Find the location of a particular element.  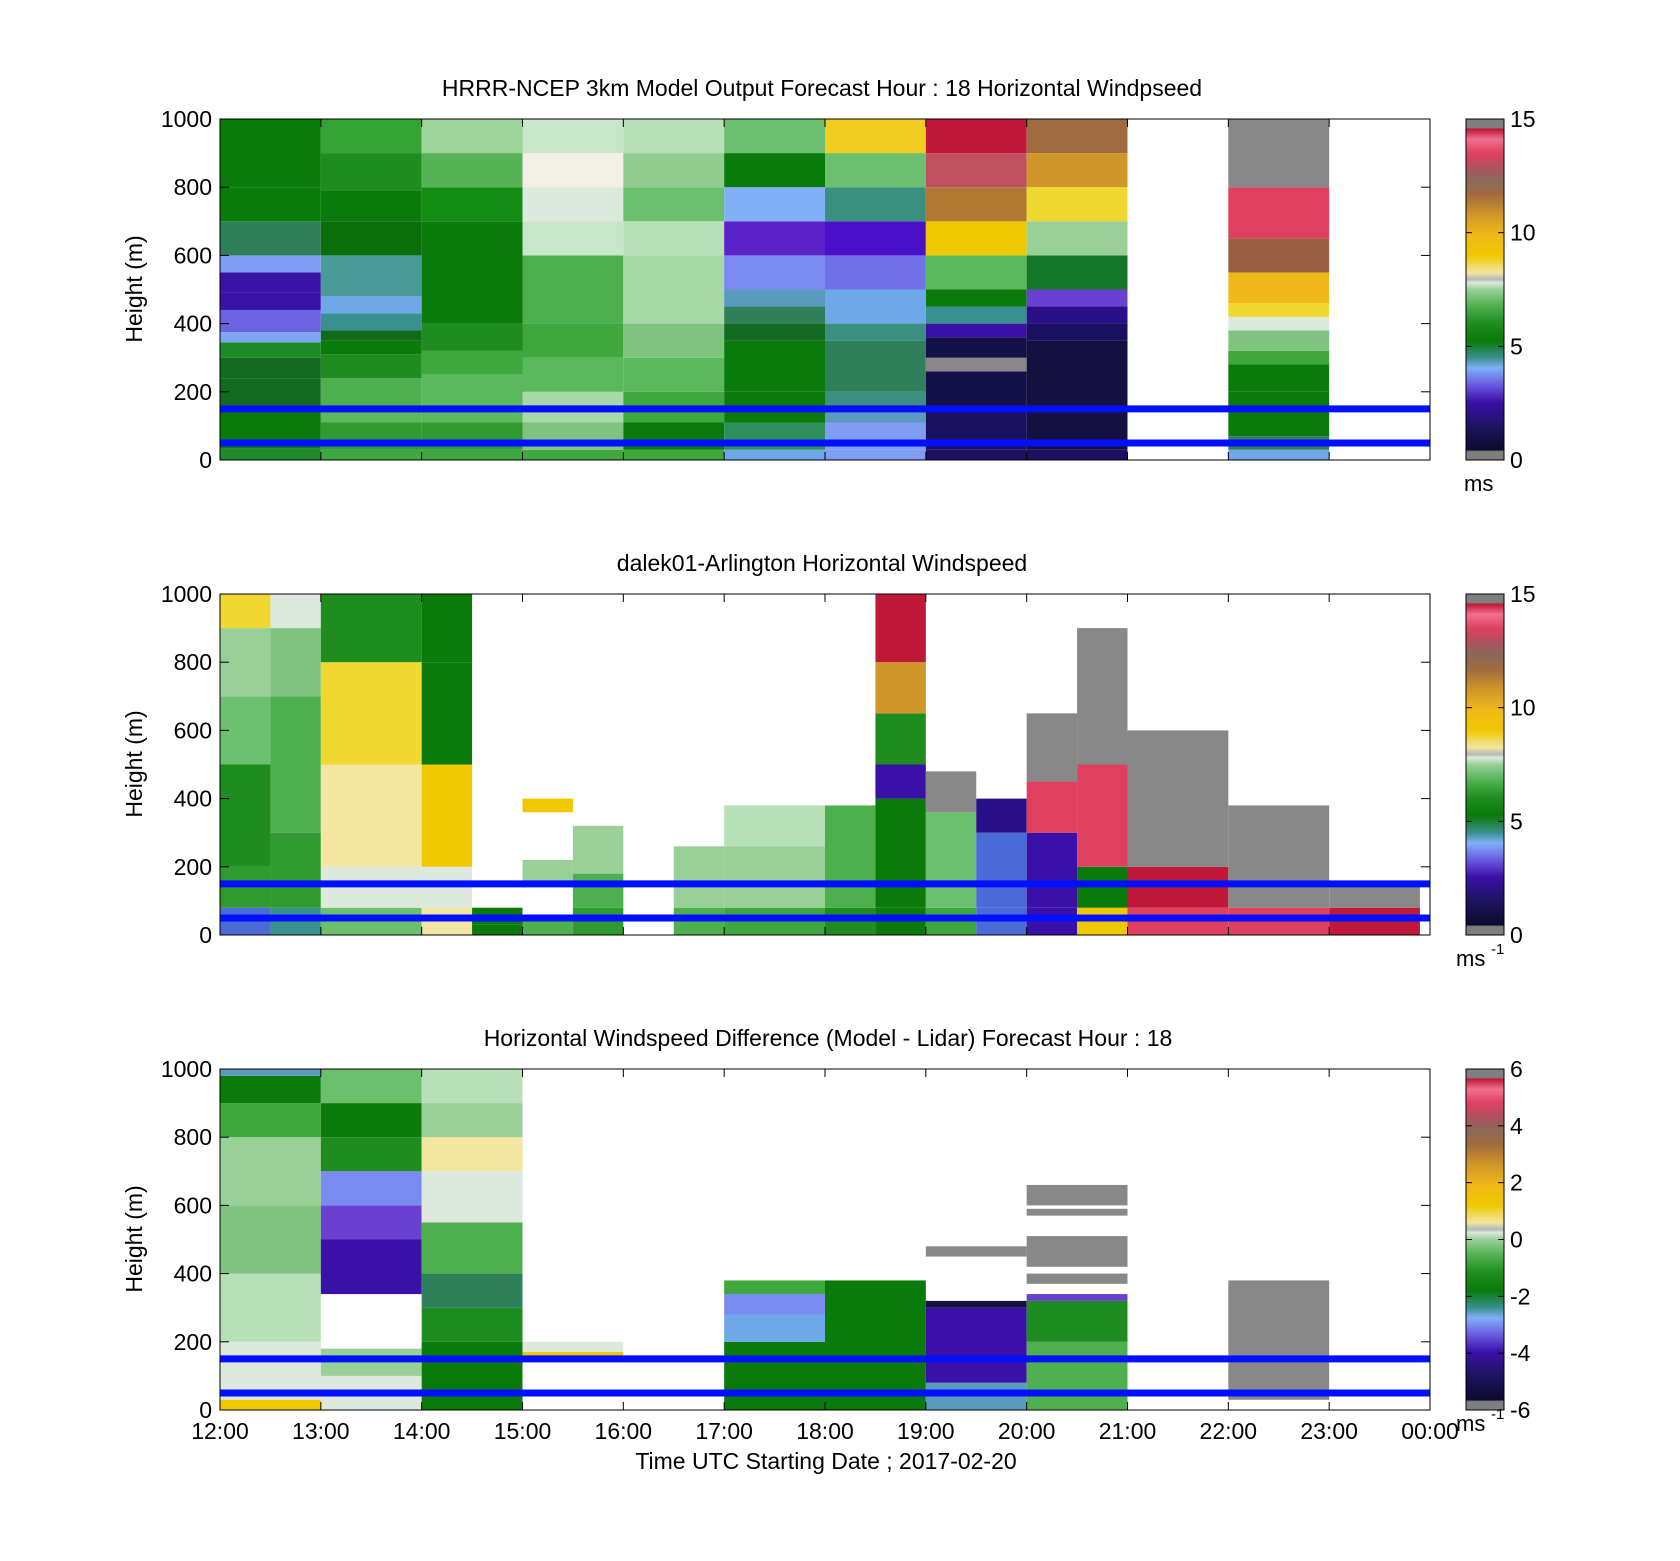

x-tick-label: 19:00 is located at coordinates (926, 1431).